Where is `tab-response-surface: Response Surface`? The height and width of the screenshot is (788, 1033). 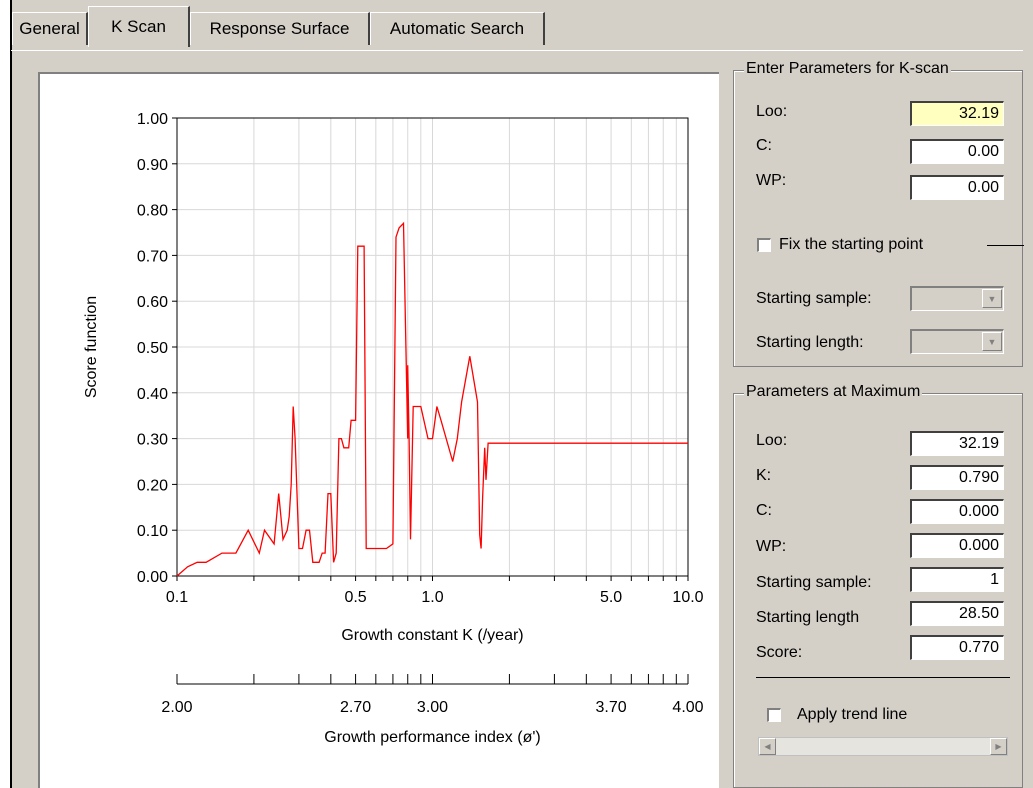
tab-response-surface: Response Surface is located at coordinates (280, 28).